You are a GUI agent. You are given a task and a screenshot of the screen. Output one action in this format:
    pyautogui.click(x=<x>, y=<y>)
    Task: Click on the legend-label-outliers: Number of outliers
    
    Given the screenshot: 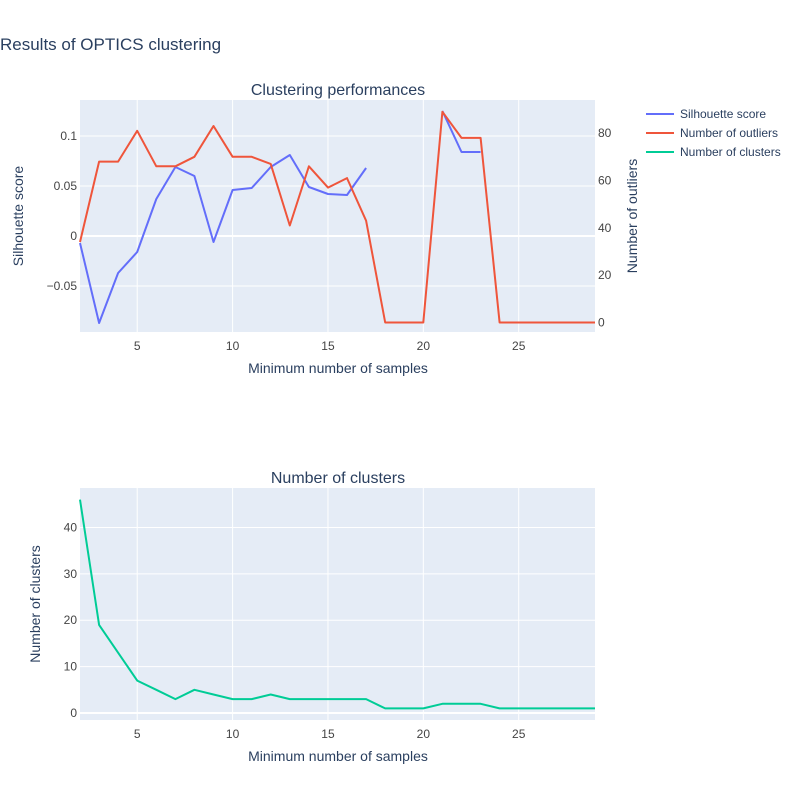 What is the action you would take?
    pyautogui.click(x=729, y=133)
    